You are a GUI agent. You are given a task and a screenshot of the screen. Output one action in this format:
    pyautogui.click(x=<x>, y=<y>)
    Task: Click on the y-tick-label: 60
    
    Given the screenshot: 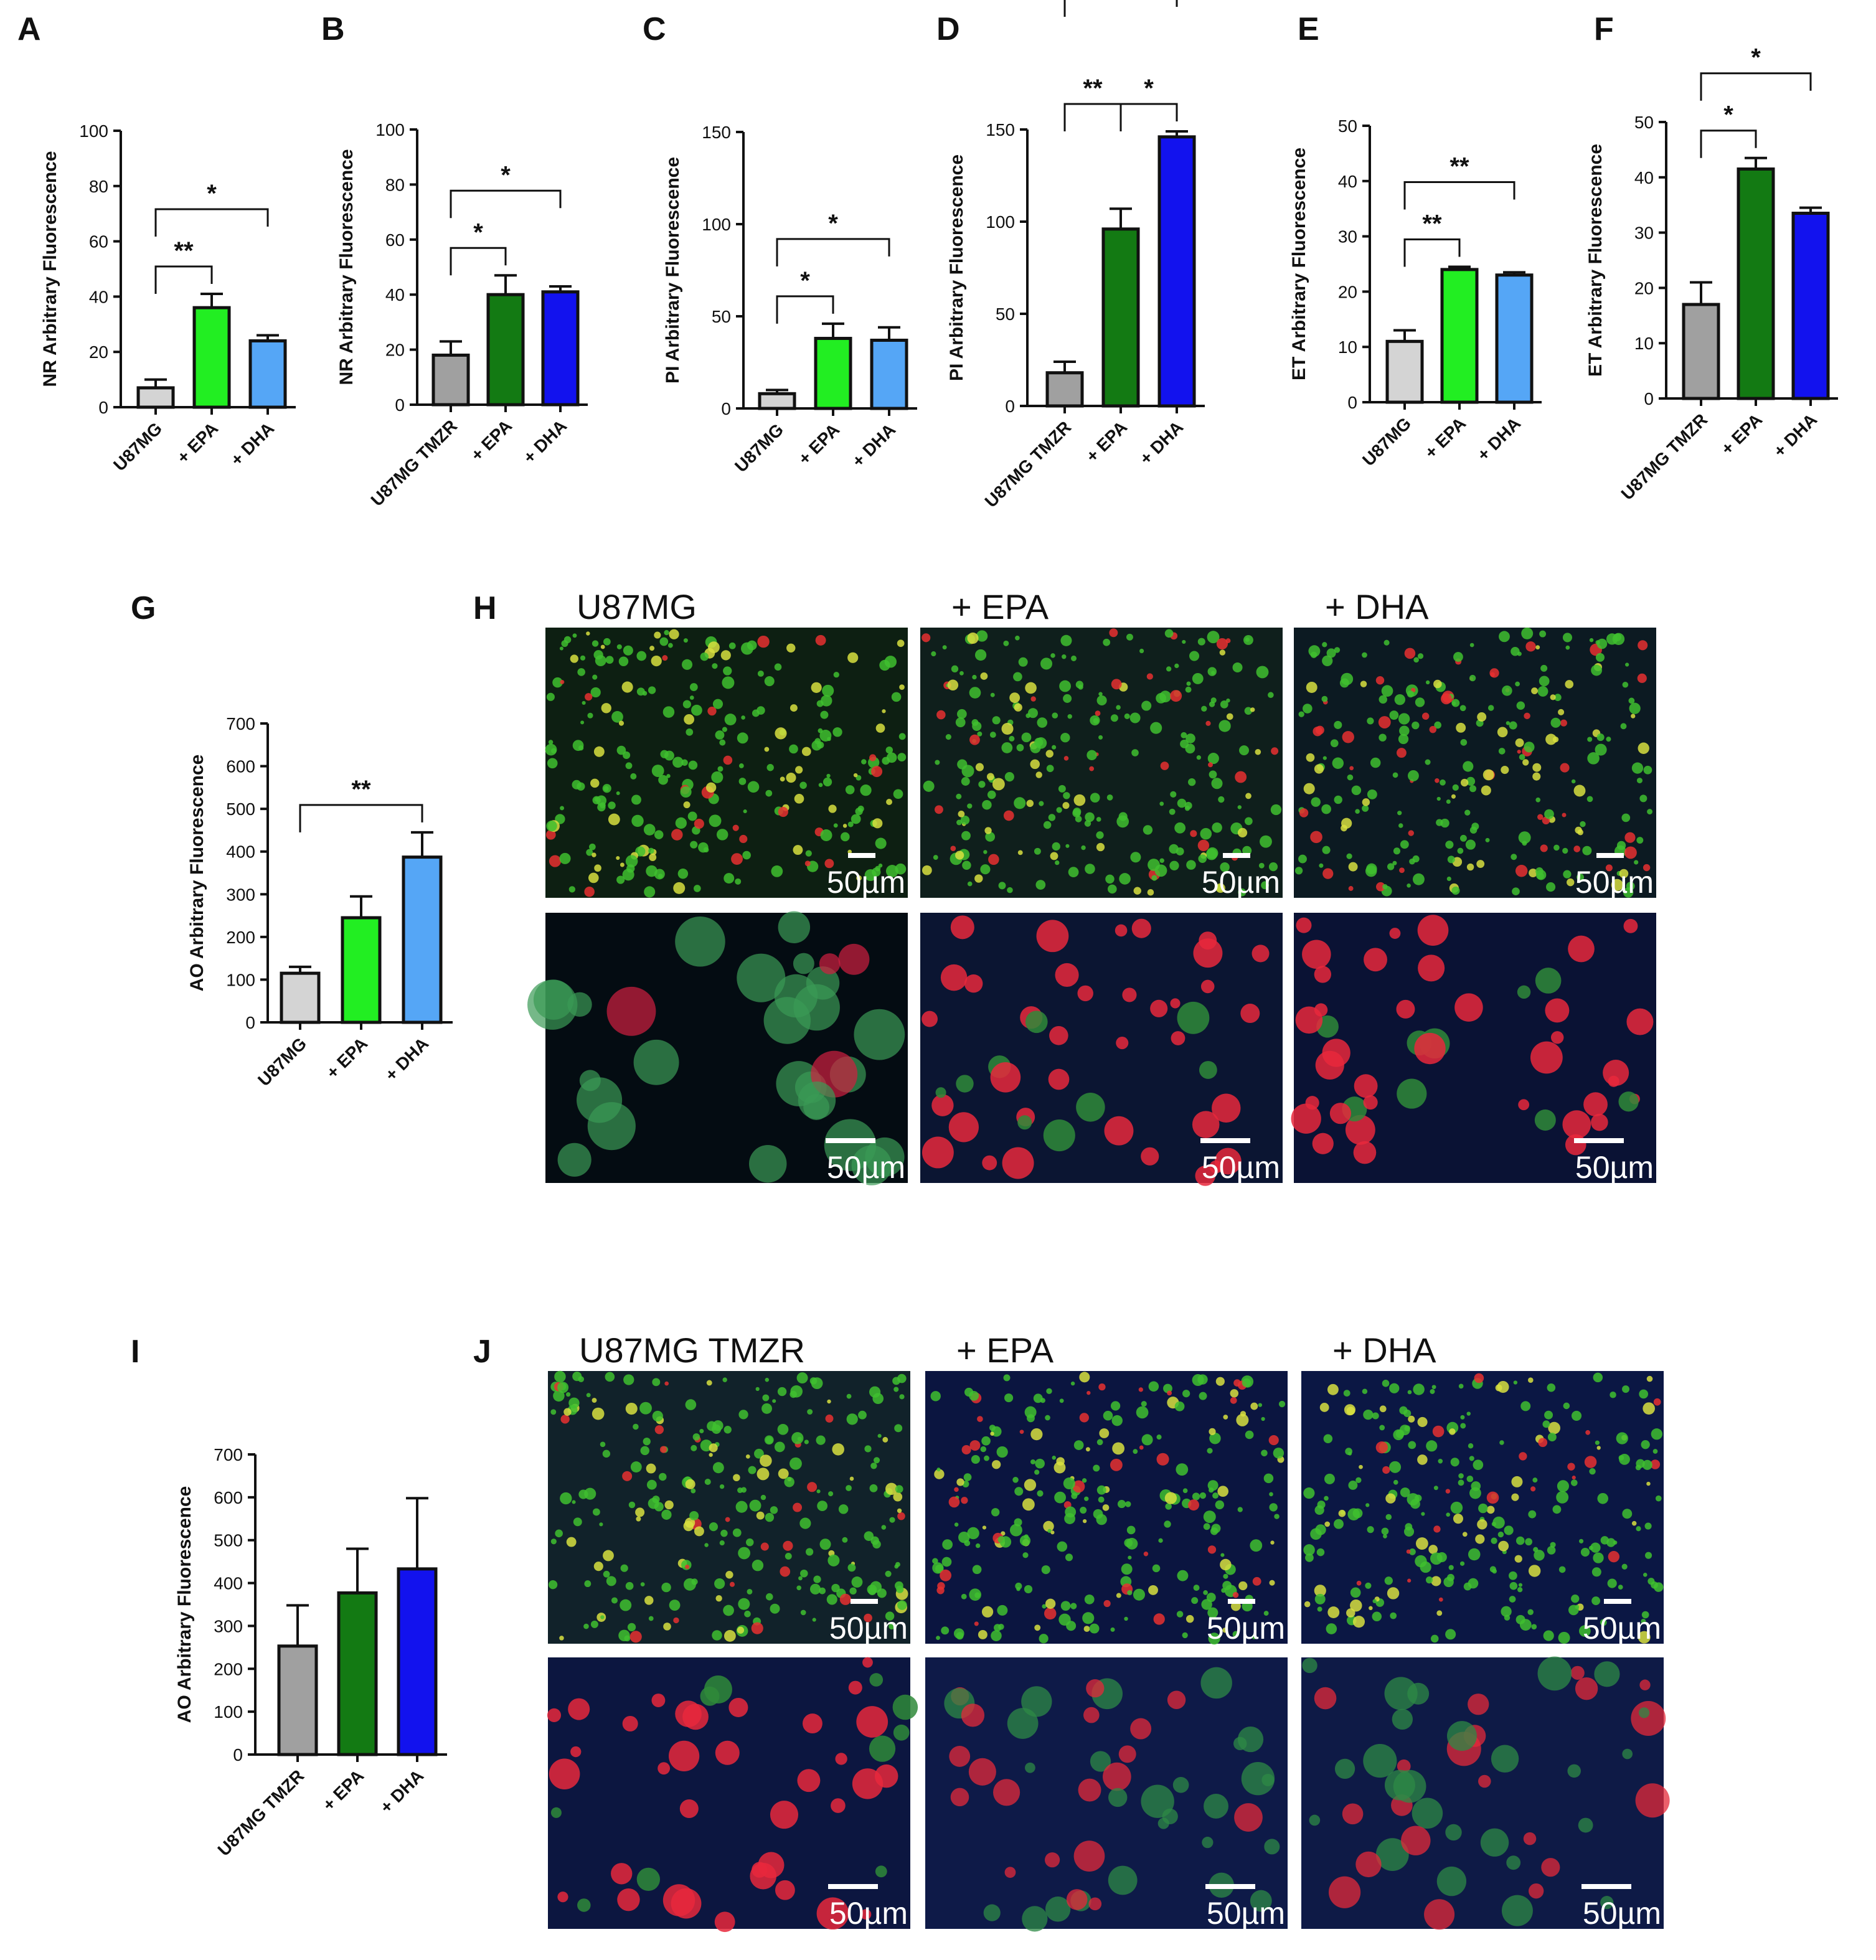 What is the action you would take?
    pyautogui.click(x=395, y=240)
    